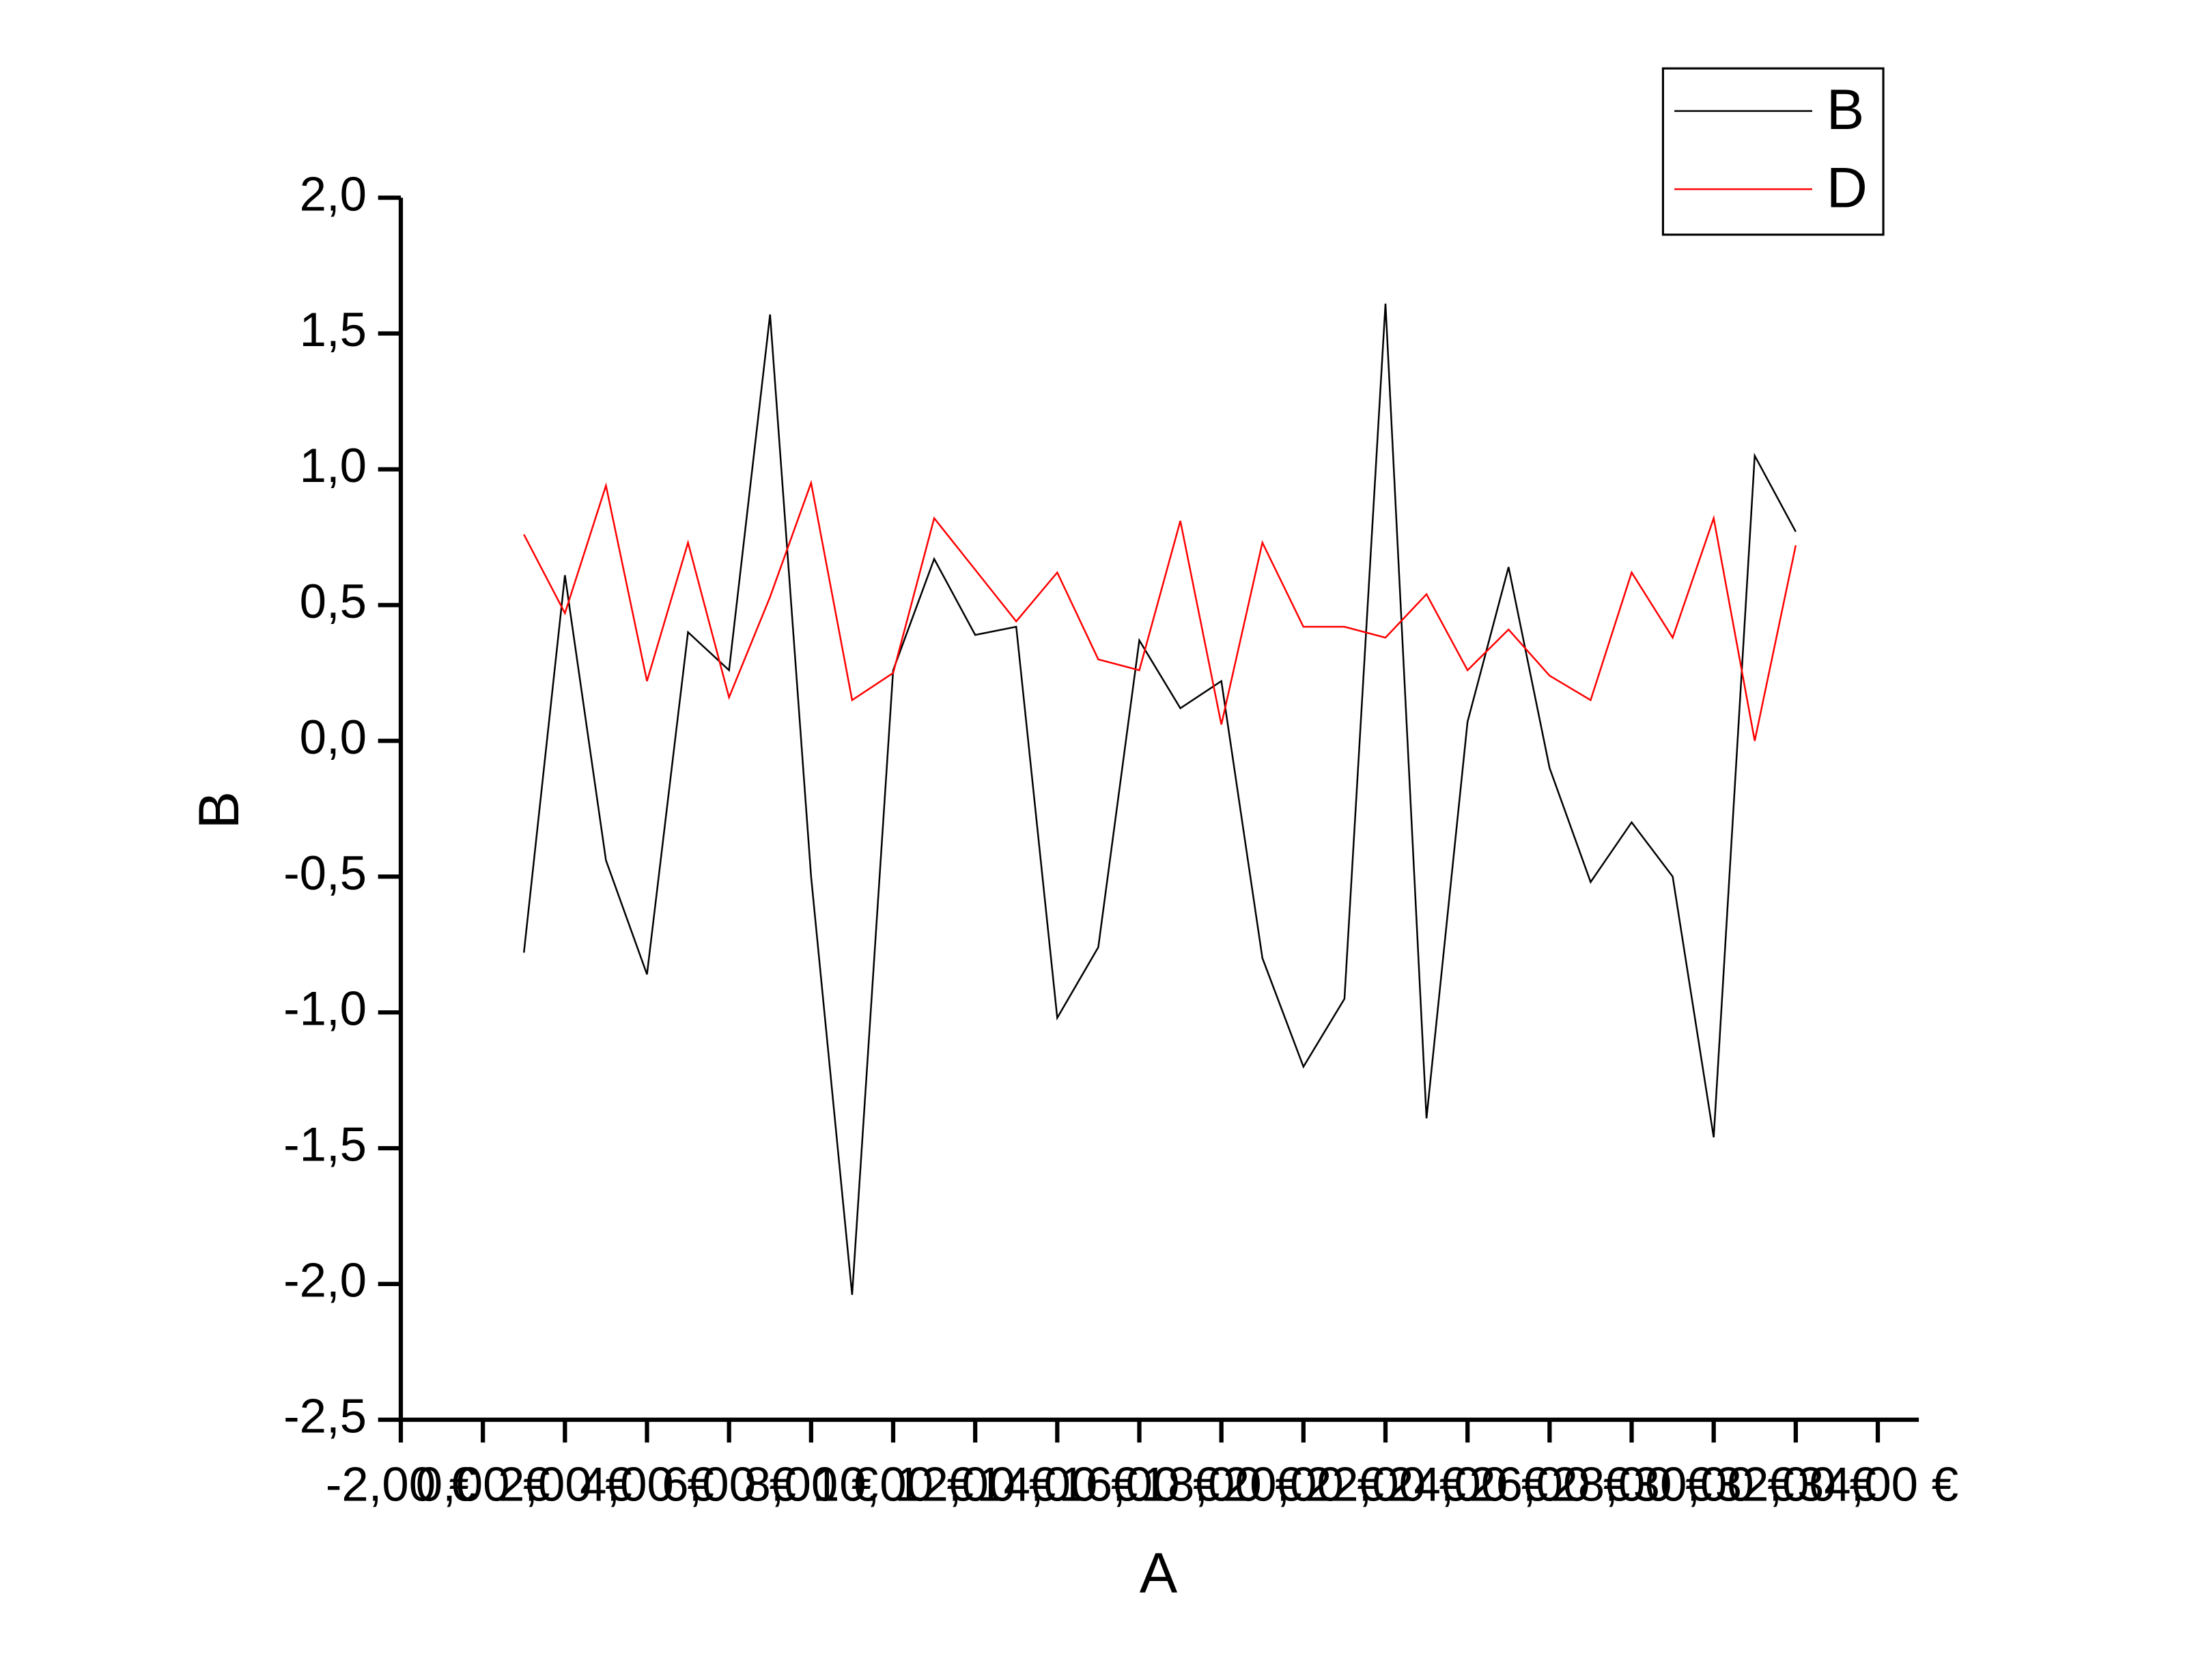 Image resolution: width=2196 pixels, height=1680 pixels. I want to click on x-tick-label: 2,00 €, so click(565, 1484).